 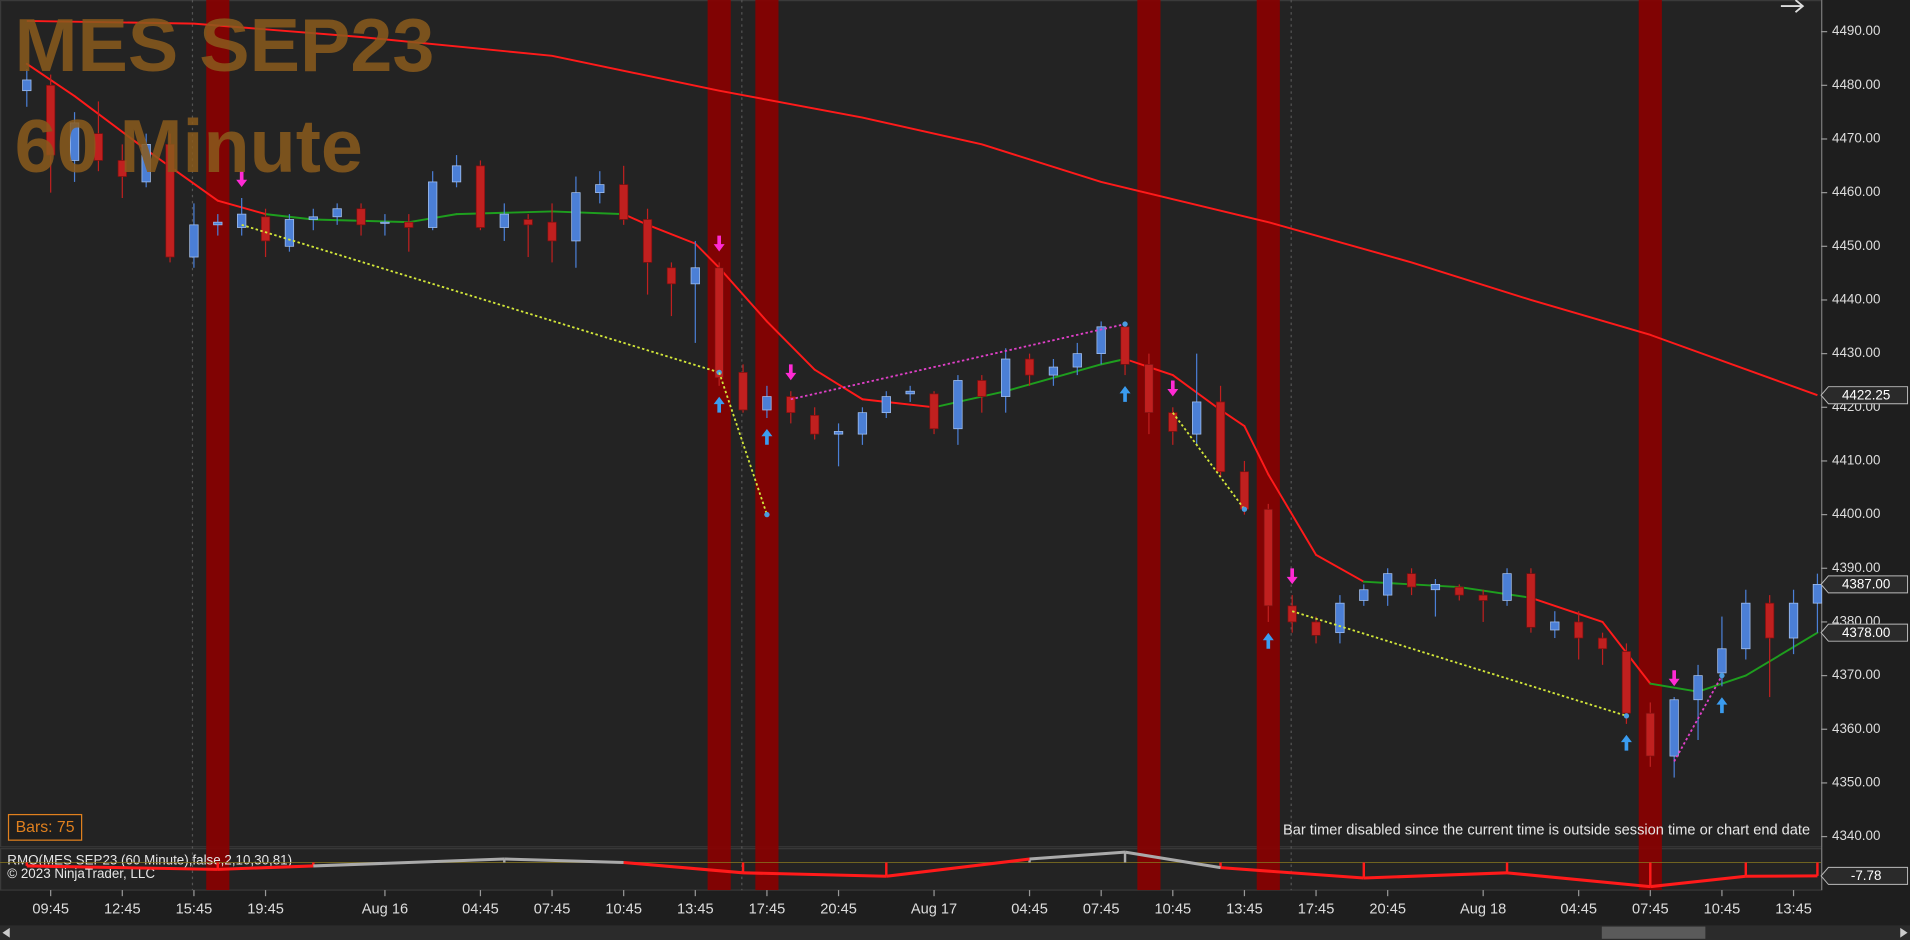 I want to click on y-tick-label: 4450.00, so click(x=1856, y=245).